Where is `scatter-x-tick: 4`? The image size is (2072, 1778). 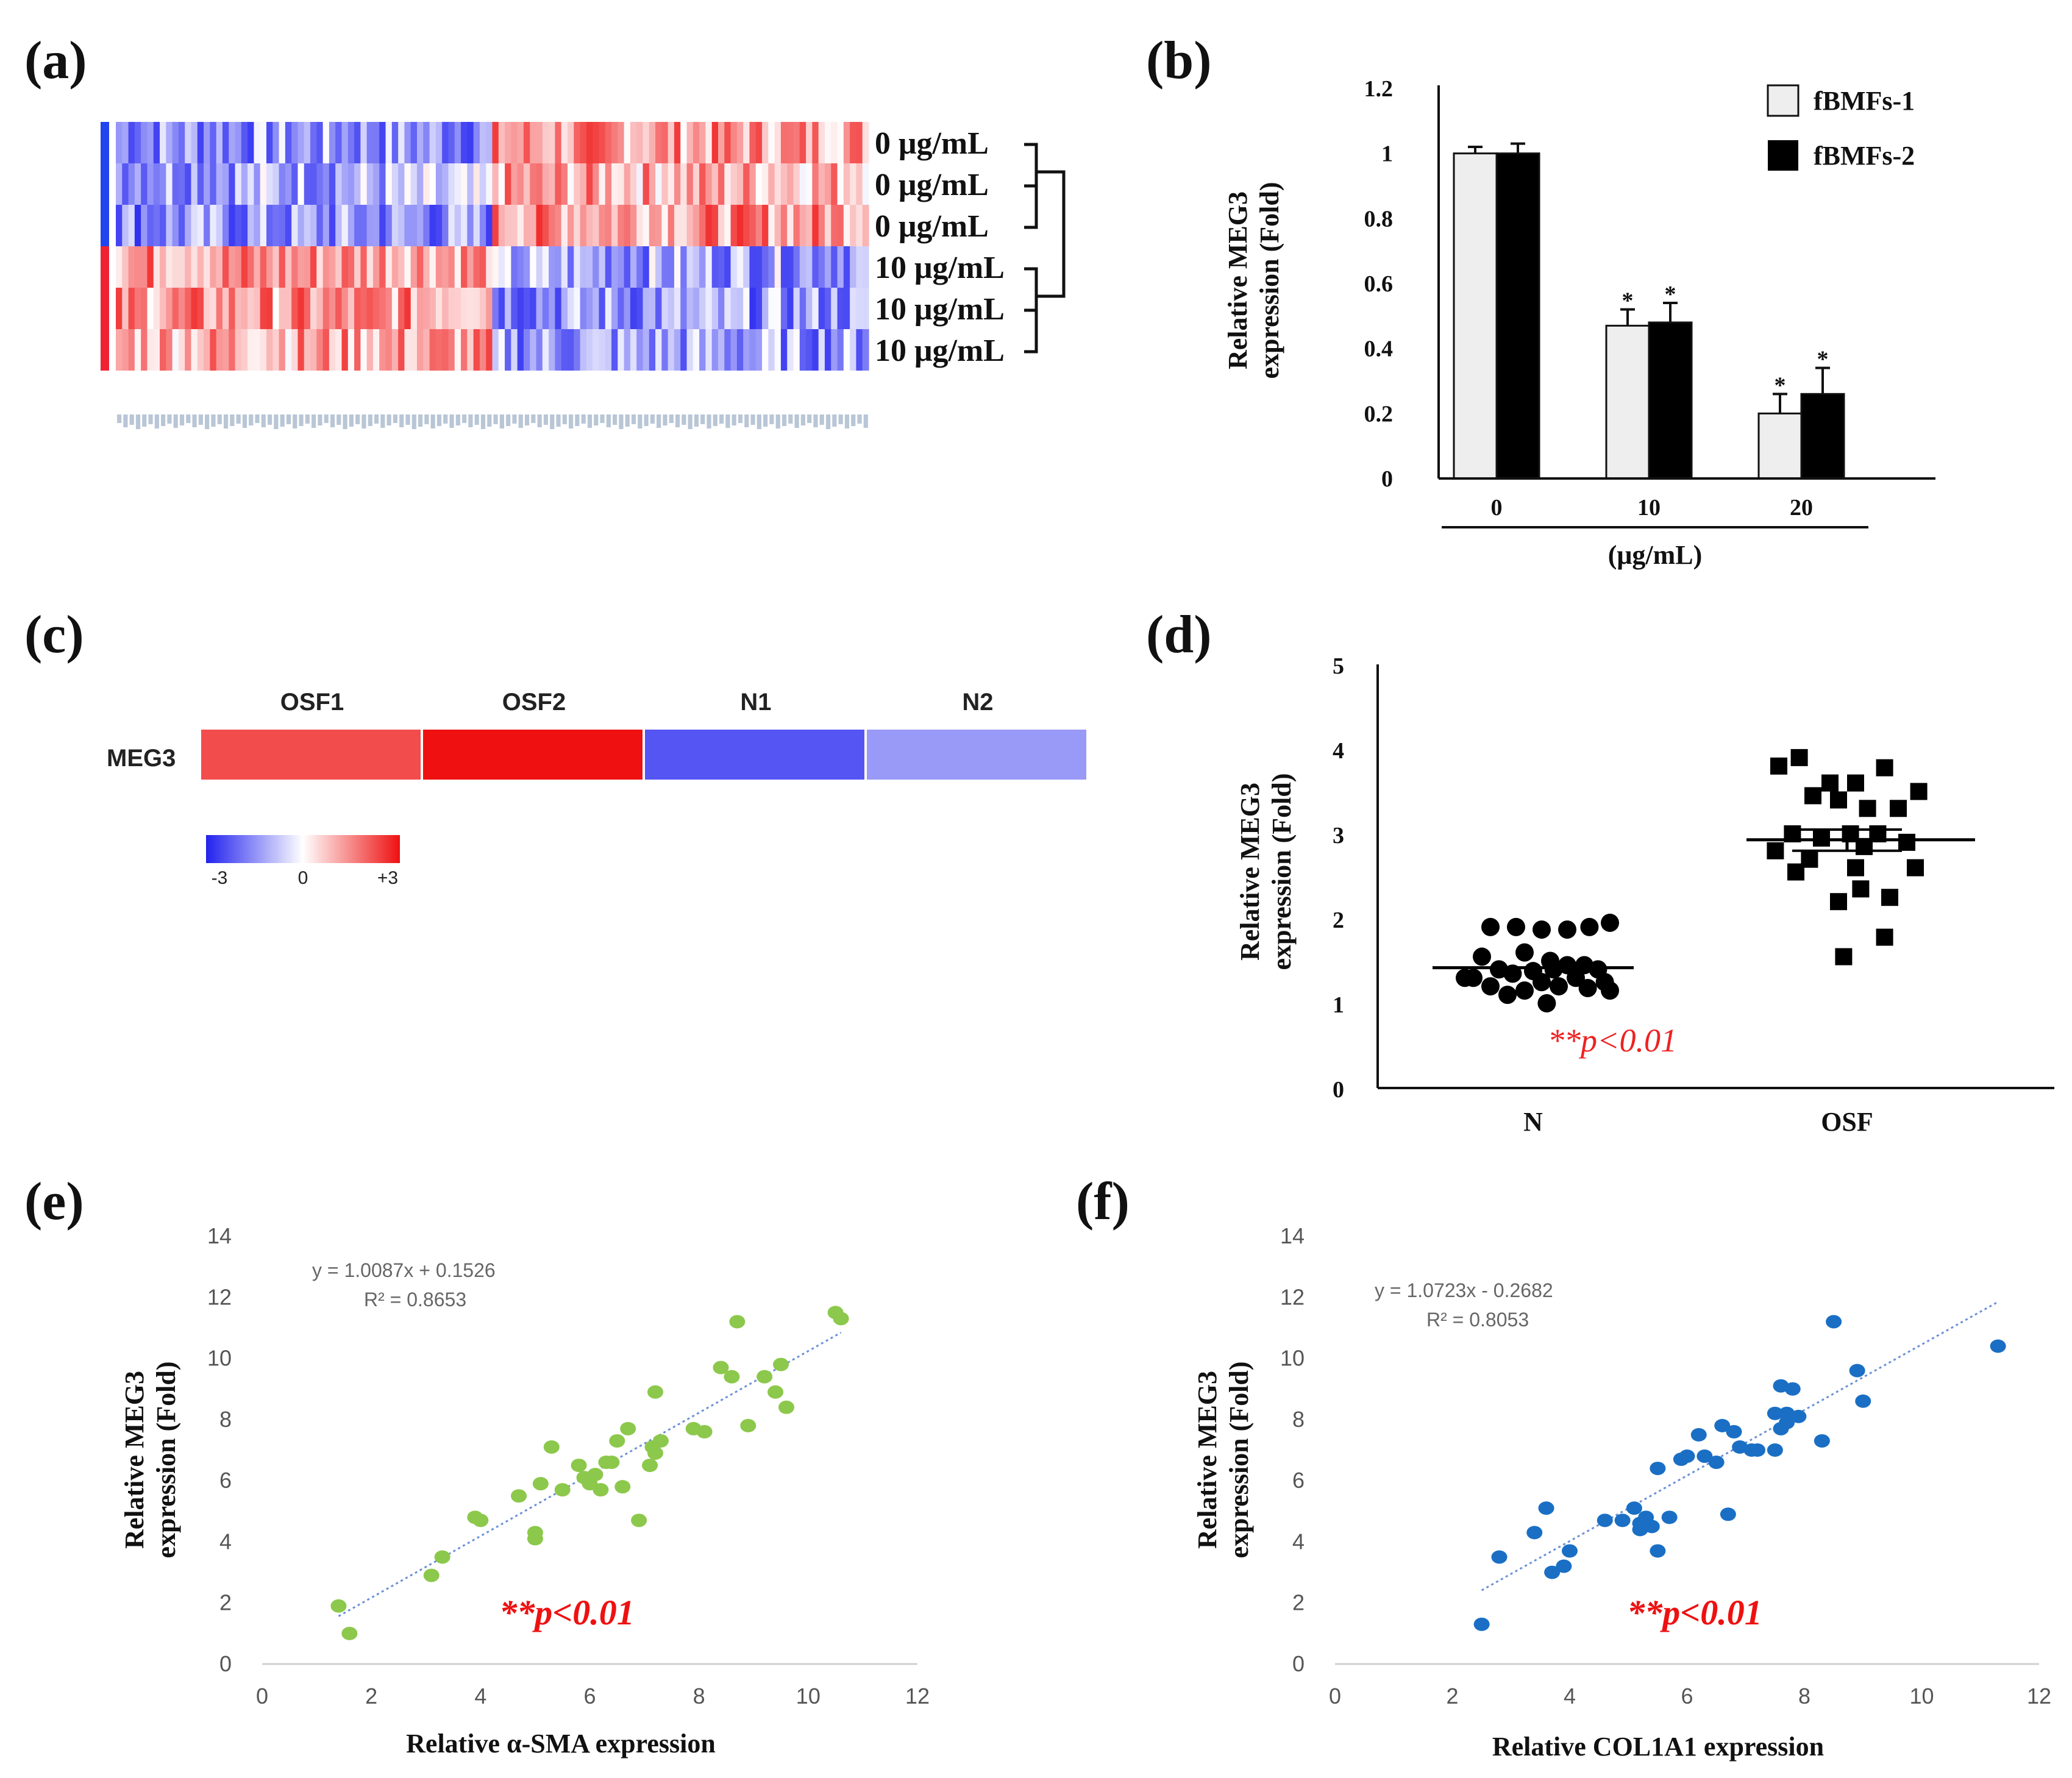
scatter-x-tick: 4 is located at coordinates (480, 1697).